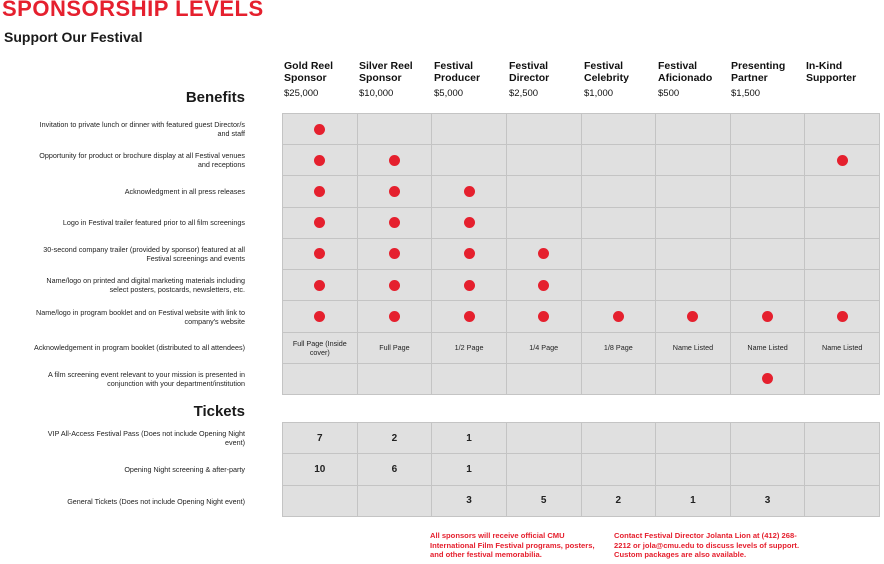  I want to click on tier-price: $25,000, so click(301, 93).